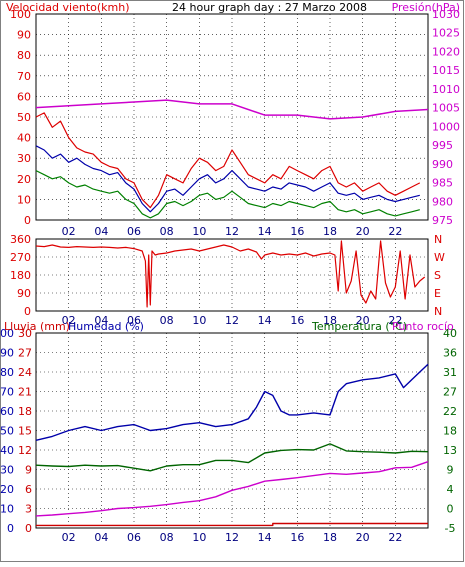  Describe the element at coordinates (450, 353) in the screenshot. I see `temperature-tick-label: 36` at that location.